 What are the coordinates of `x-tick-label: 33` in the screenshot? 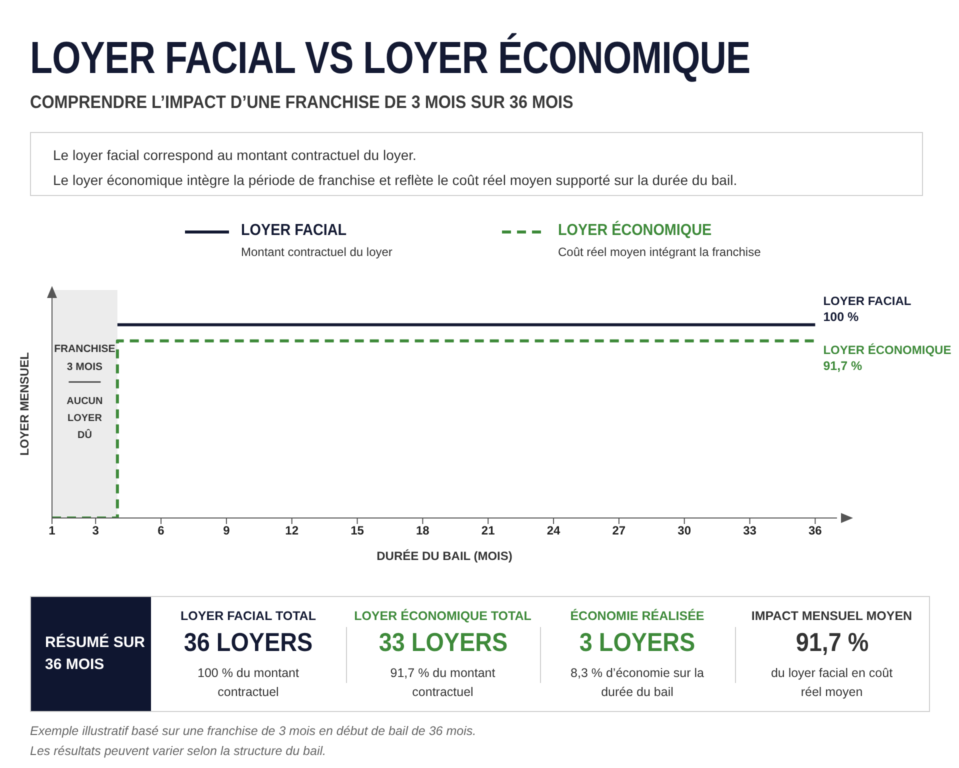 It's located at (750, 531).